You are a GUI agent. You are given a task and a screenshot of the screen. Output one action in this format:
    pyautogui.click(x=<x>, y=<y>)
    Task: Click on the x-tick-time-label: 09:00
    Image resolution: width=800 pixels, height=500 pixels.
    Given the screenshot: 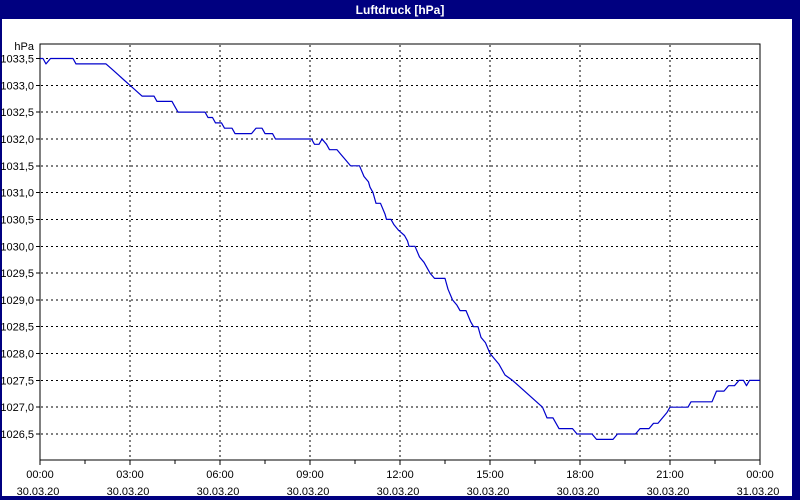 What is the action you would take?
    pyautogui.click(x=310, y=475)
    